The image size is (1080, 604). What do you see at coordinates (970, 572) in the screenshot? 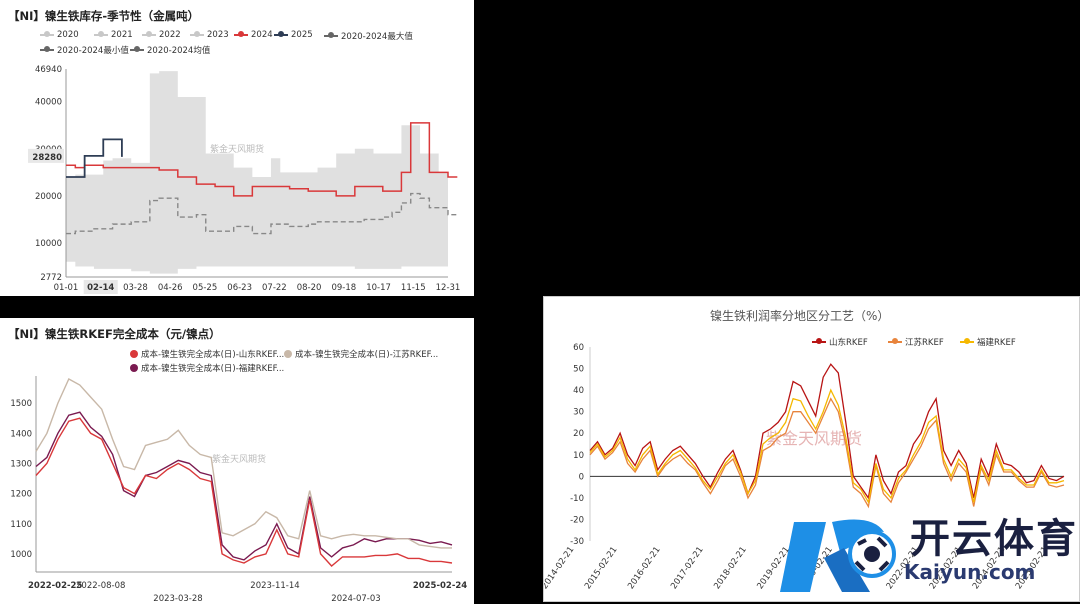
I see `kaiyun-en-name: Kaiyun.com` at bounding box center [970, 572].